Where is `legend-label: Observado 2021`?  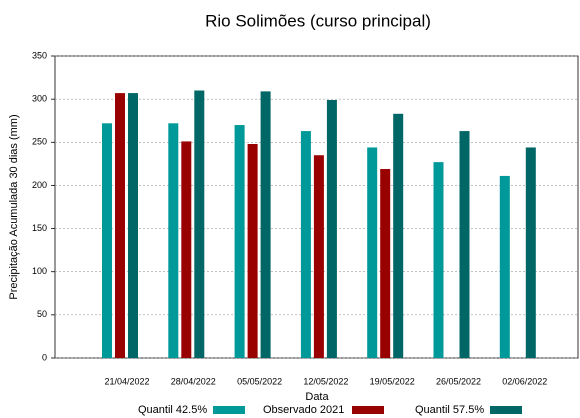 legend-label: Observado 2021 is located at coordinates (303, 410).